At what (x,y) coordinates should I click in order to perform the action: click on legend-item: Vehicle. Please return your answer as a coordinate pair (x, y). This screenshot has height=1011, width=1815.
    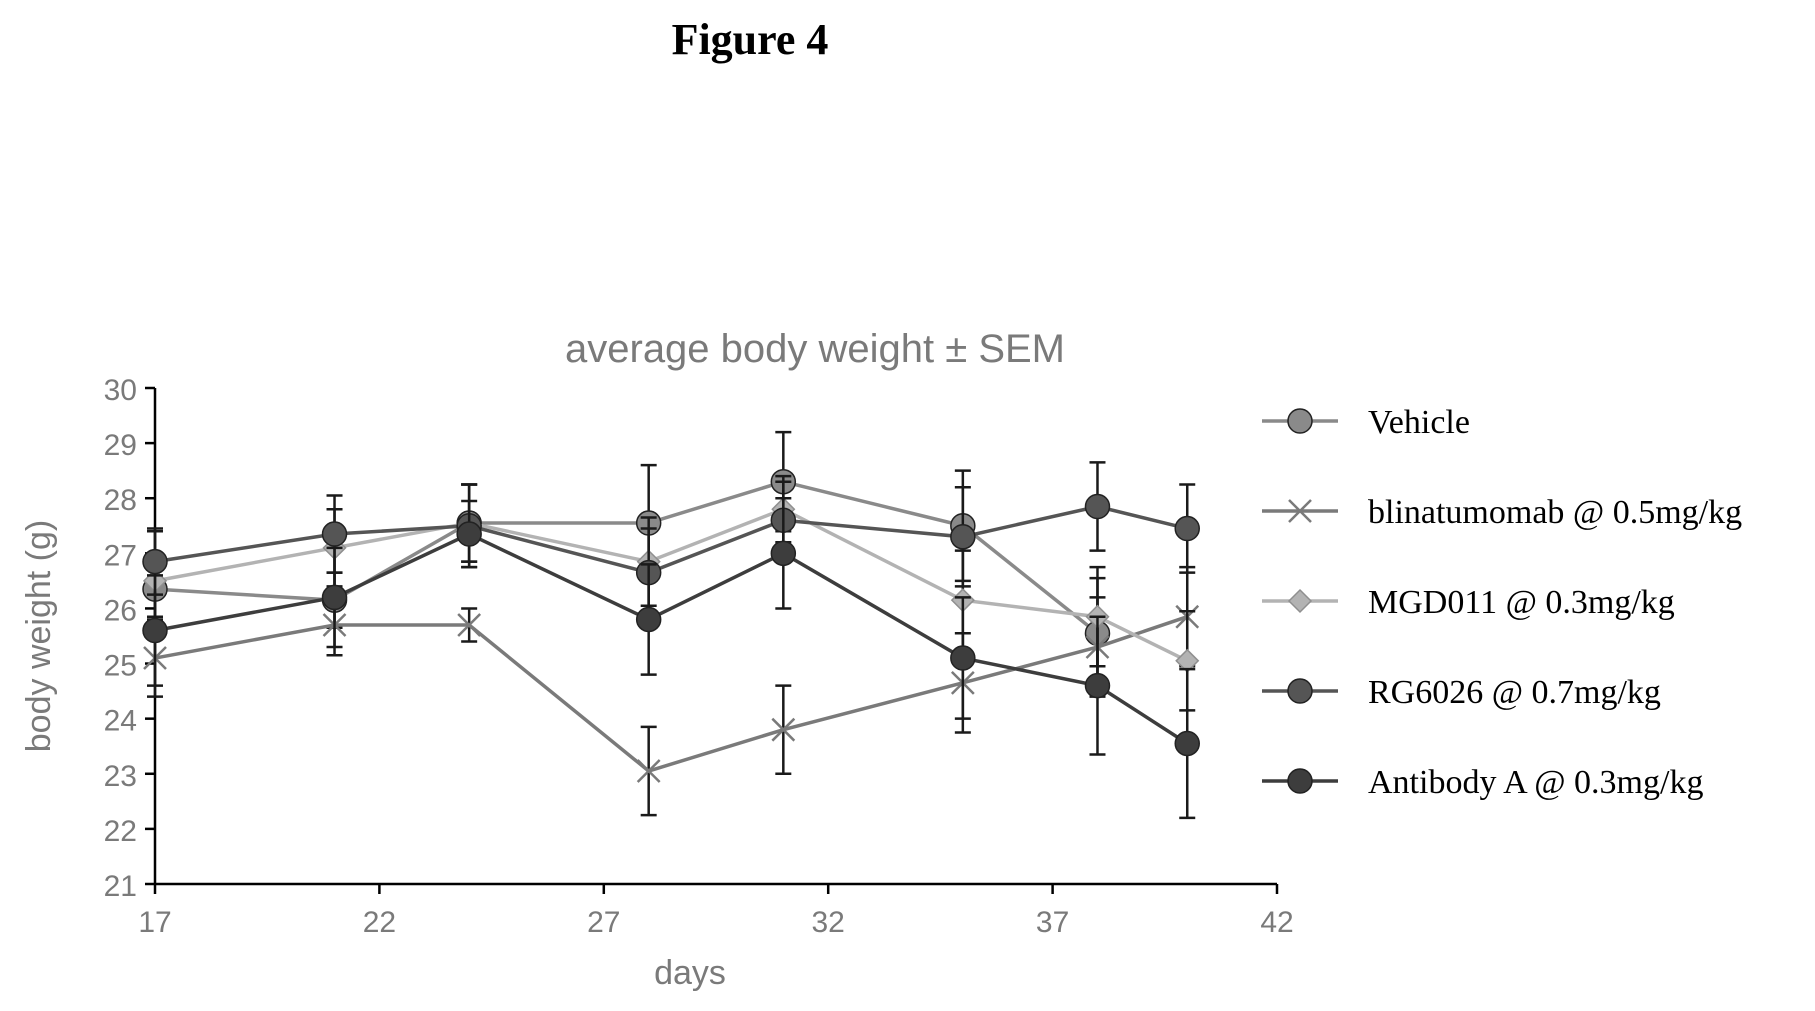
    Looking at the image, I should click on (1366, 422).